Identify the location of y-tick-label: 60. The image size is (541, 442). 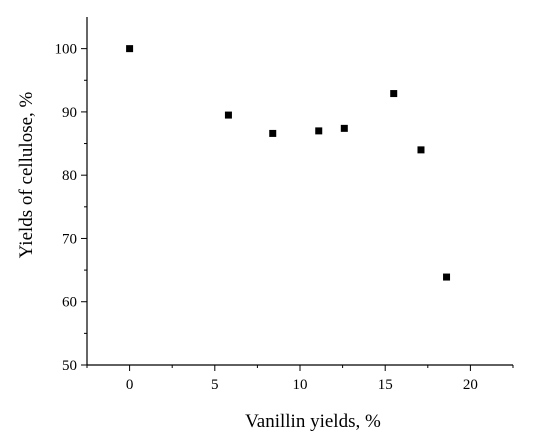
(69, 303).